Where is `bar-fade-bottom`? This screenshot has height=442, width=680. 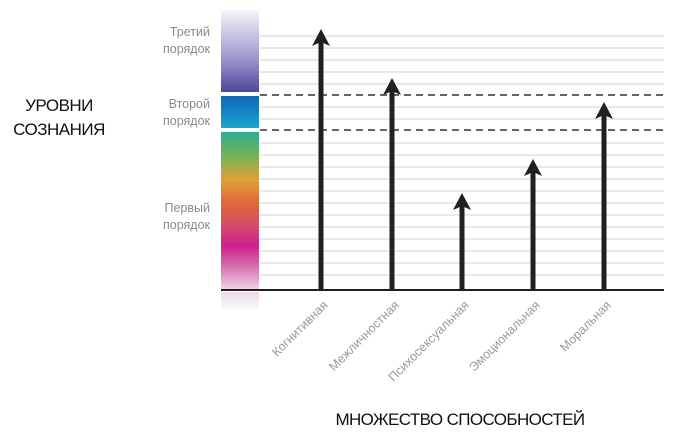 bar-fade-bottom is located at coordinates (240, 301).